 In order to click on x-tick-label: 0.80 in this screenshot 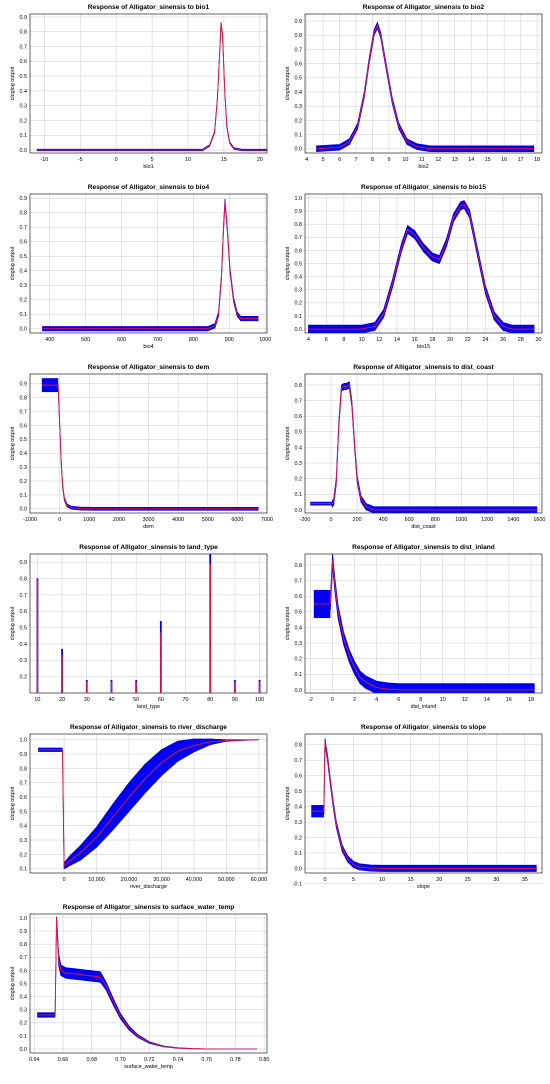, I will do `click(264, 1060)`.